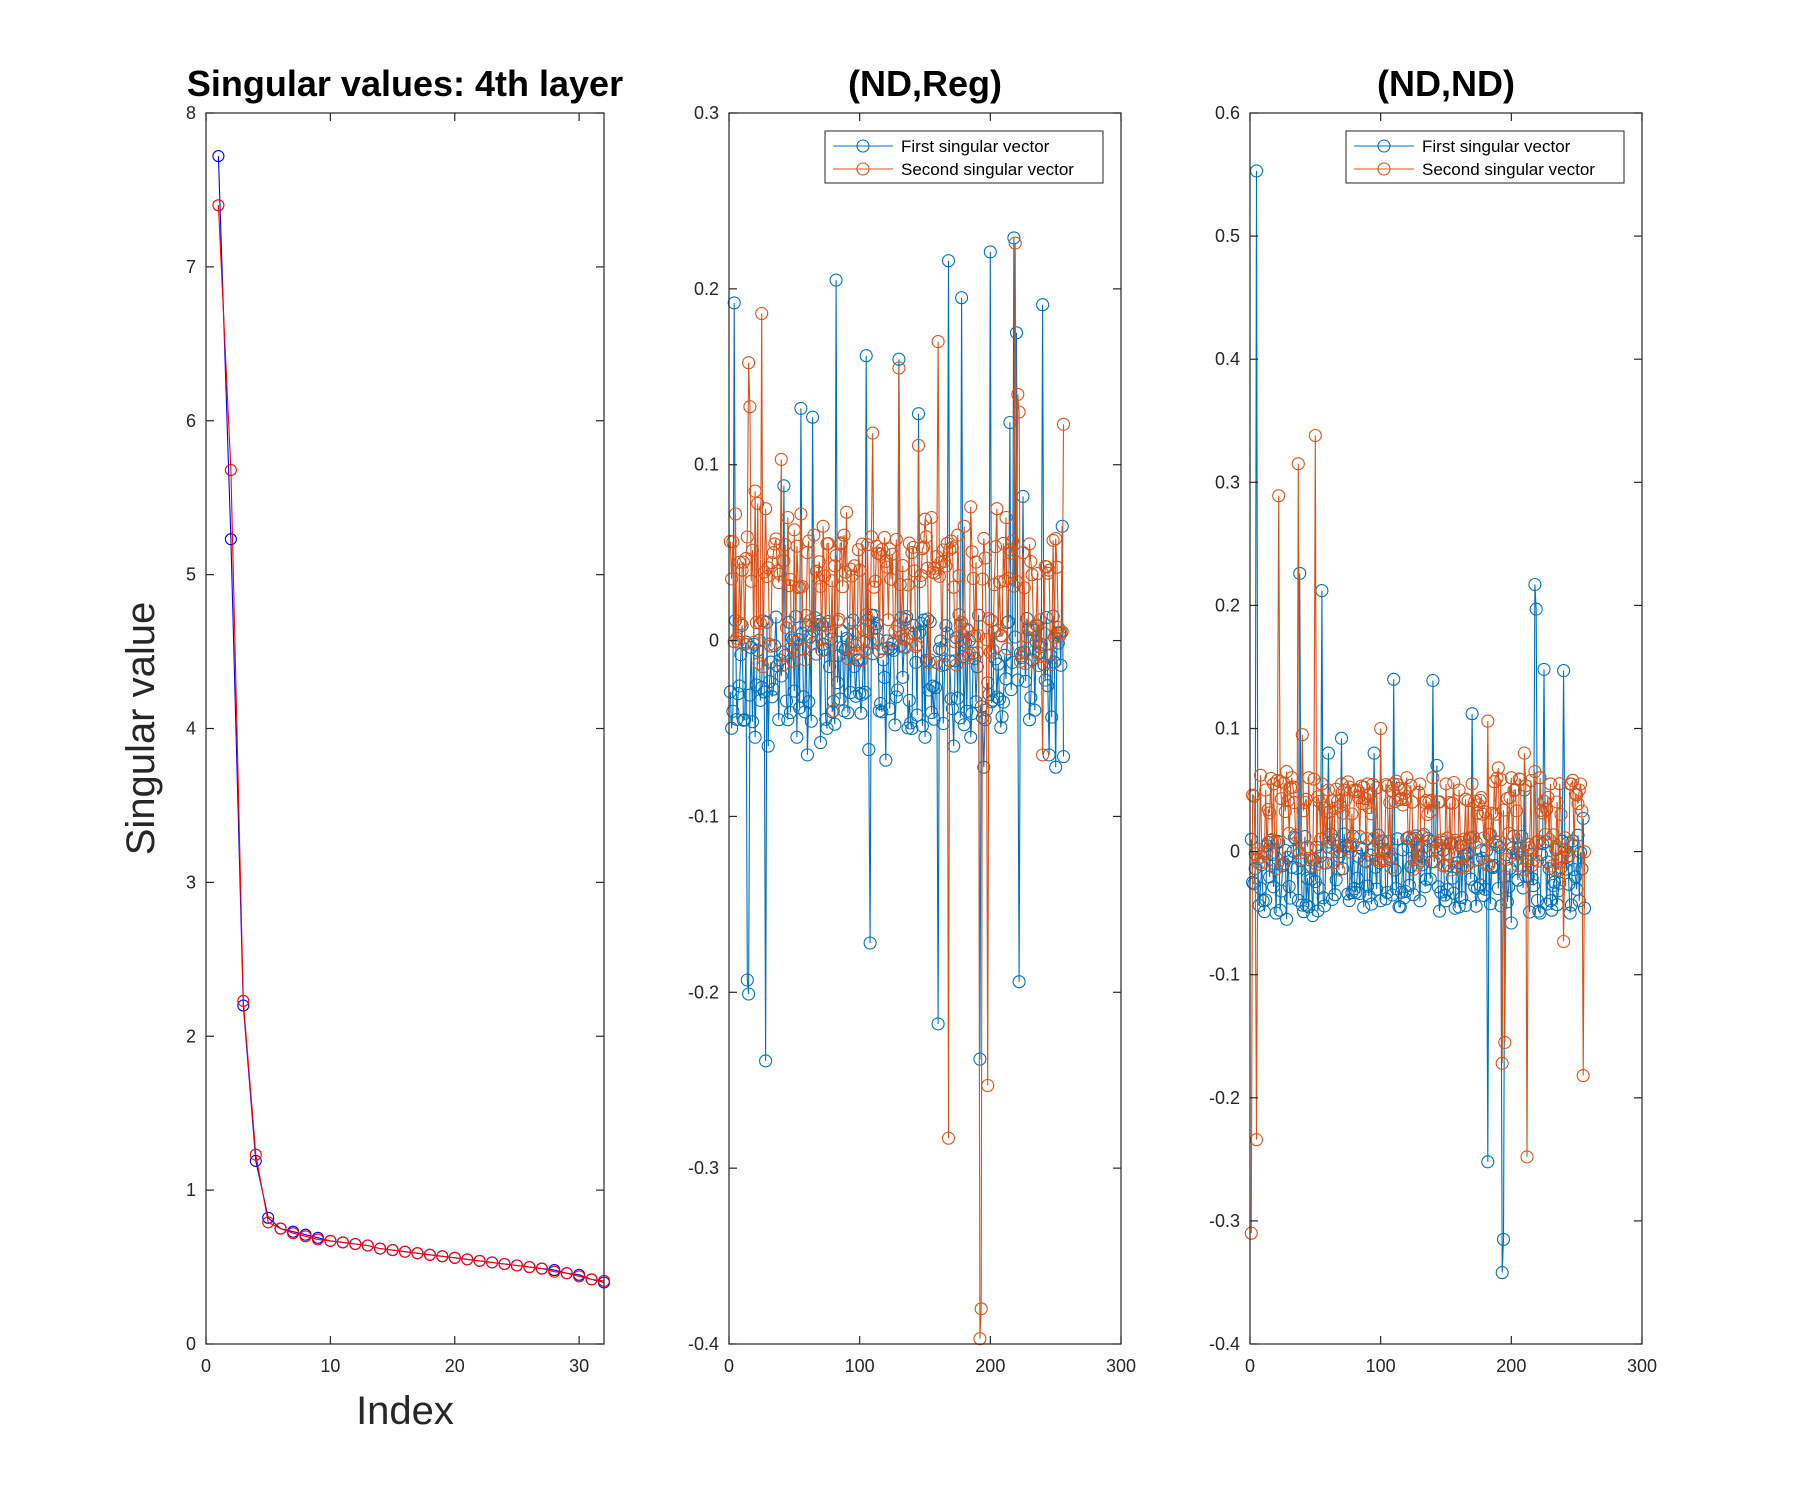  I want to click on x-tick-label: 300, so click(1121, 1366).